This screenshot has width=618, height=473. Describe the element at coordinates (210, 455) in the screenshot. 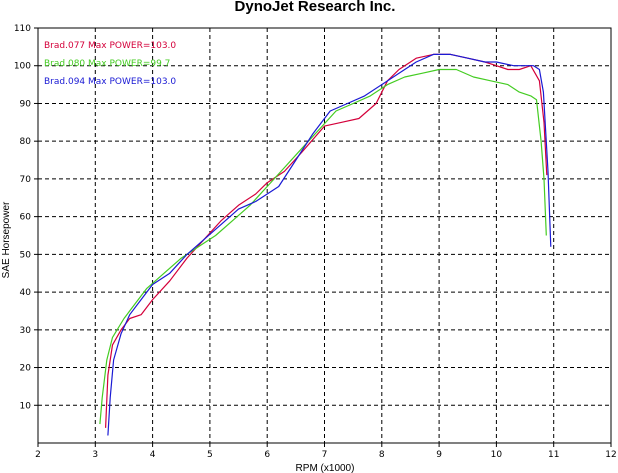

I see `x-tick-label: 5` at that location.